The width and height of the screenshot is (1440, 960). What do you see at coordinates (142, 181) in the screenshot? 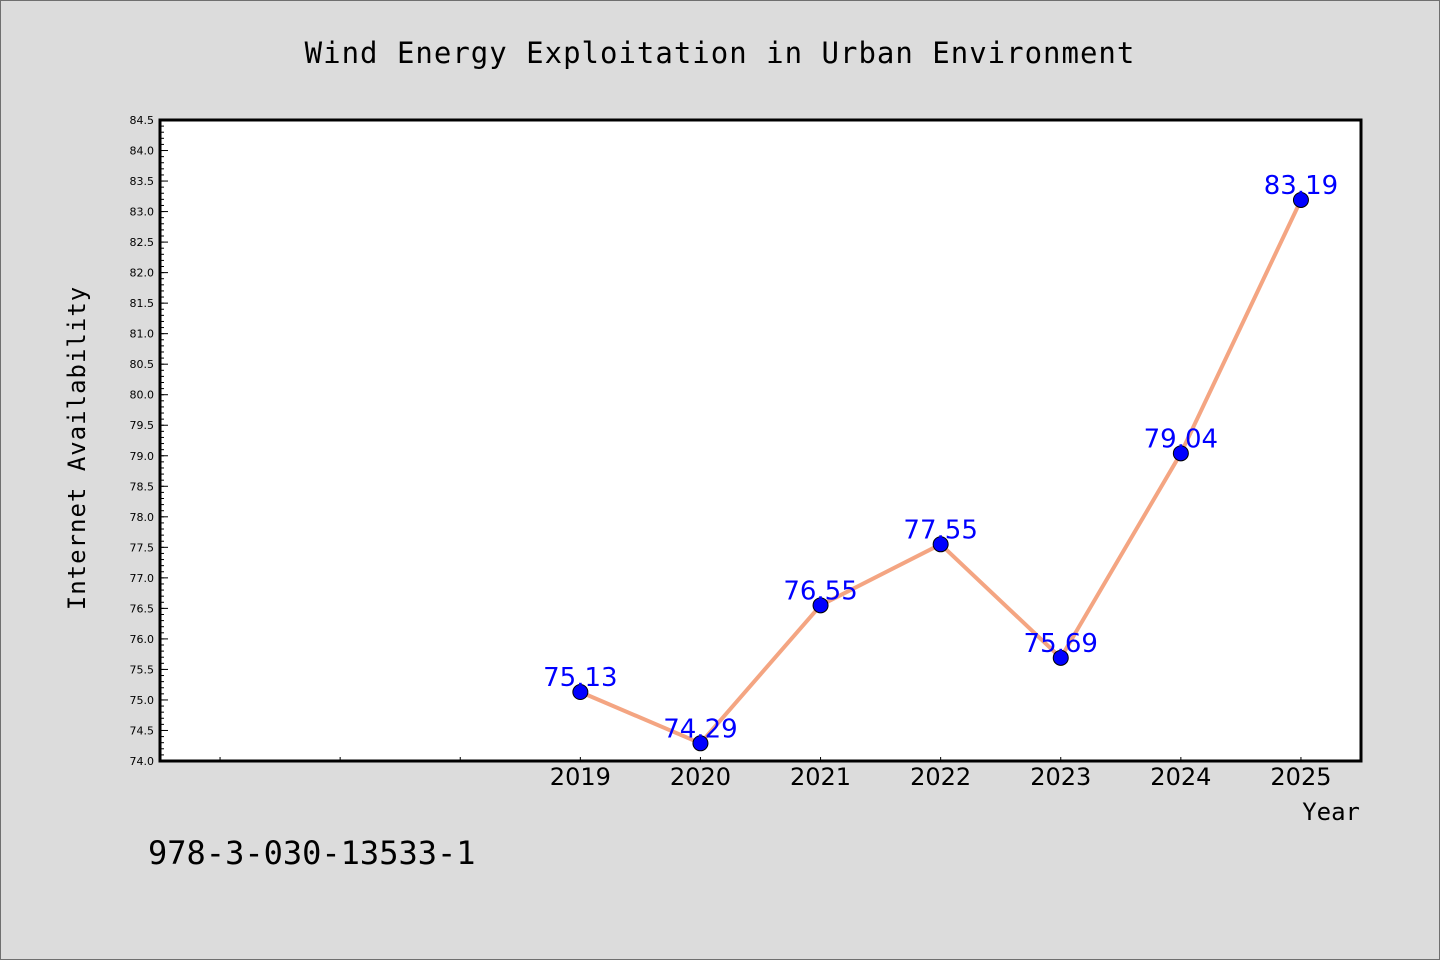
I see `y-tick-label: 83.5` at bounding box center [142, 181].